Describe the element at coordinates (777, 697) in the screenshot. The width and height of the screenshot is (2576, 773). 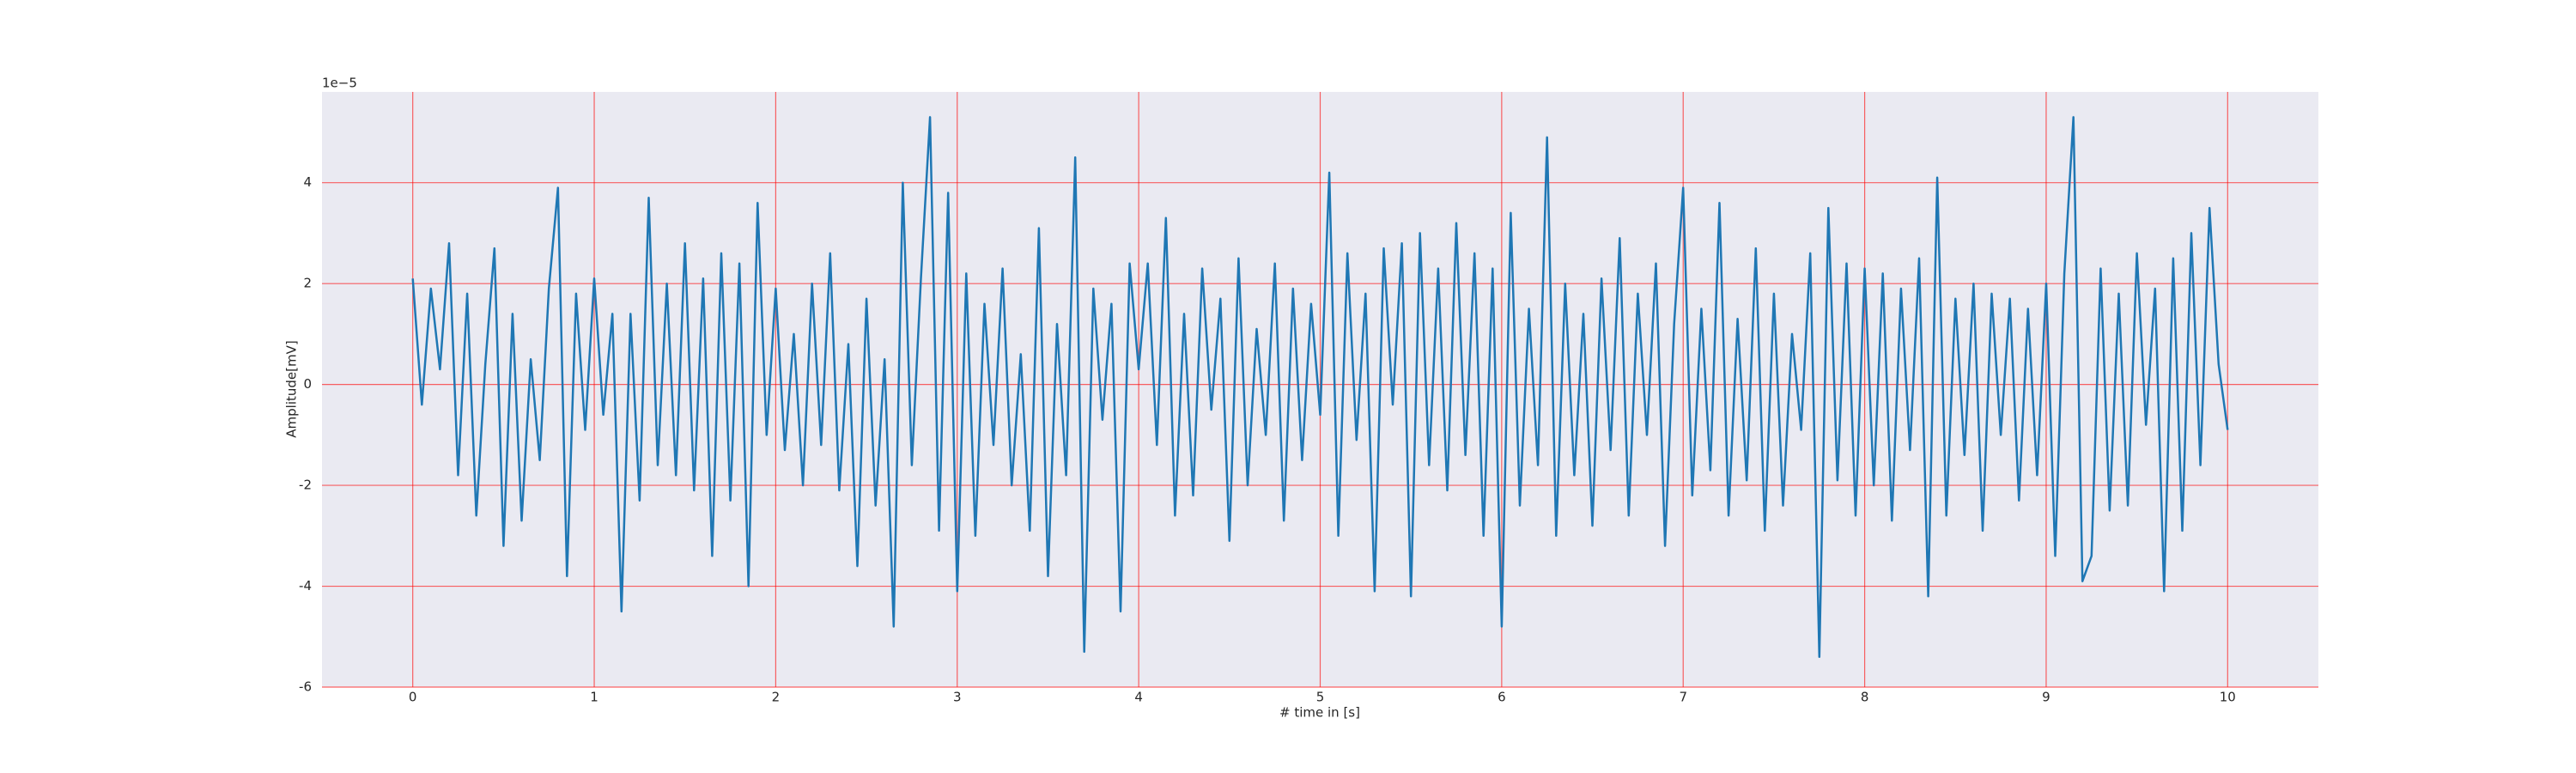
I see `x-tick-label: 2` at that location.